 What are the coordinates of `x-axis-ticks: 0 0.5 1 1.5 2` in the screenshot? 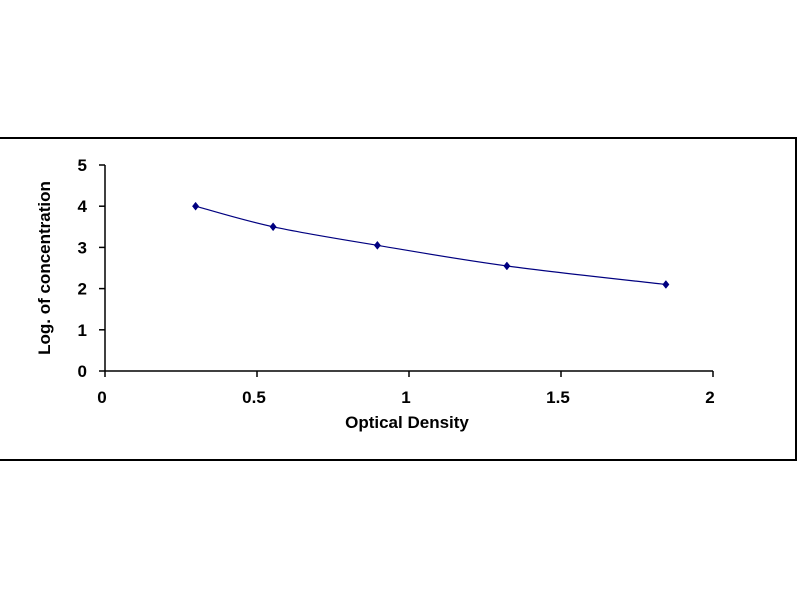 It's located at (406, 389).